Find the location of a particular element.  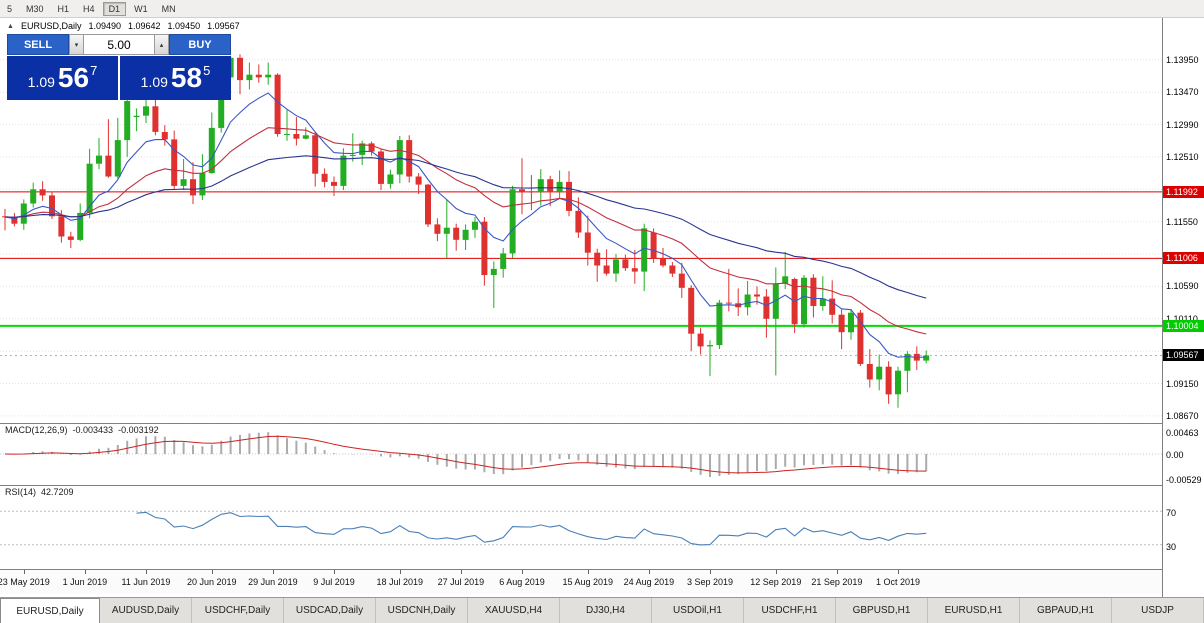

sell-price-pipette: 7 is located at coordinates (94, 70).